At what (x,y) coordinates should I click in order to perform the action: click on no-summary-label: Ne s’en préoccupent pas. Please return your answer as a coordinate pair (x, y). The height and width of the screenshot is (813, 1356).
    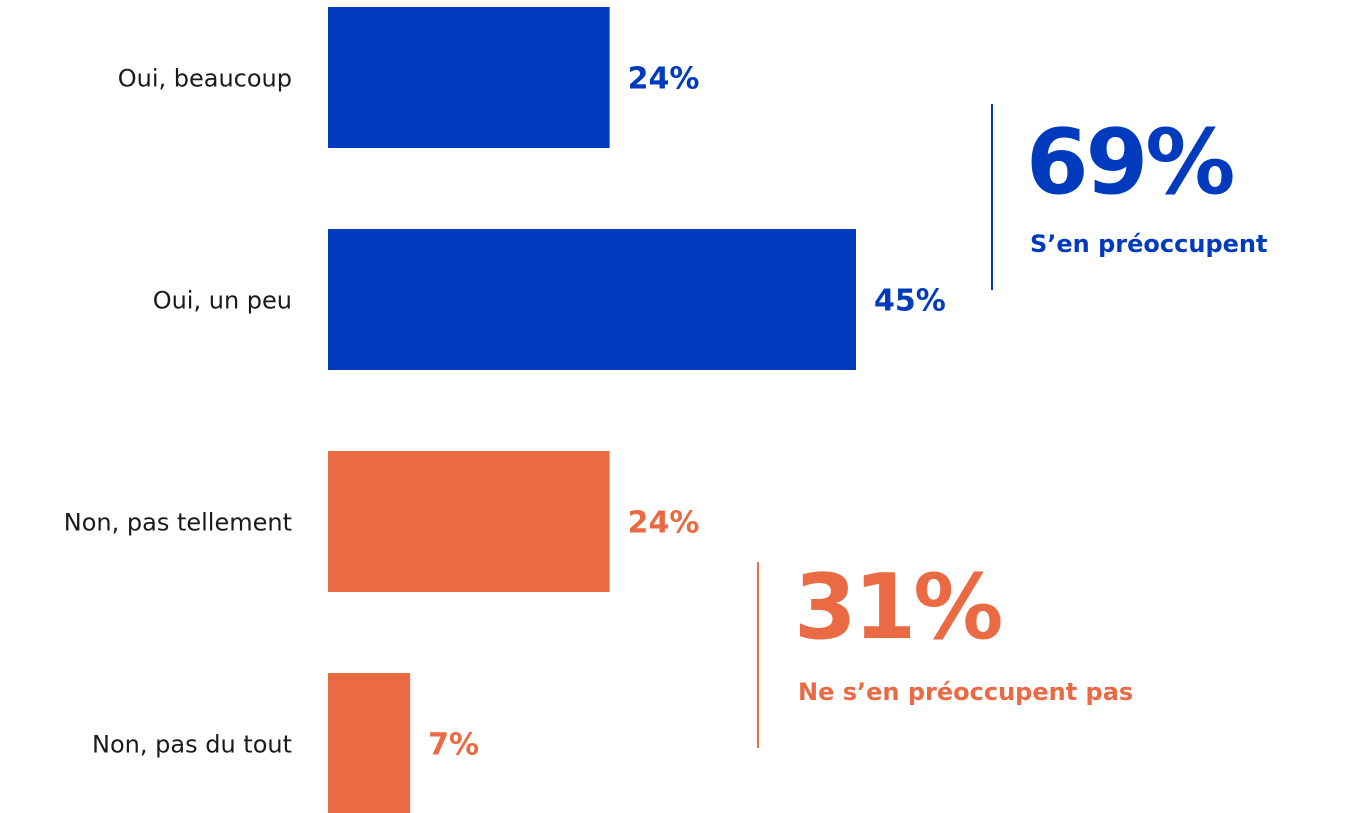
    Looking at the image, I should click on (965, 692).